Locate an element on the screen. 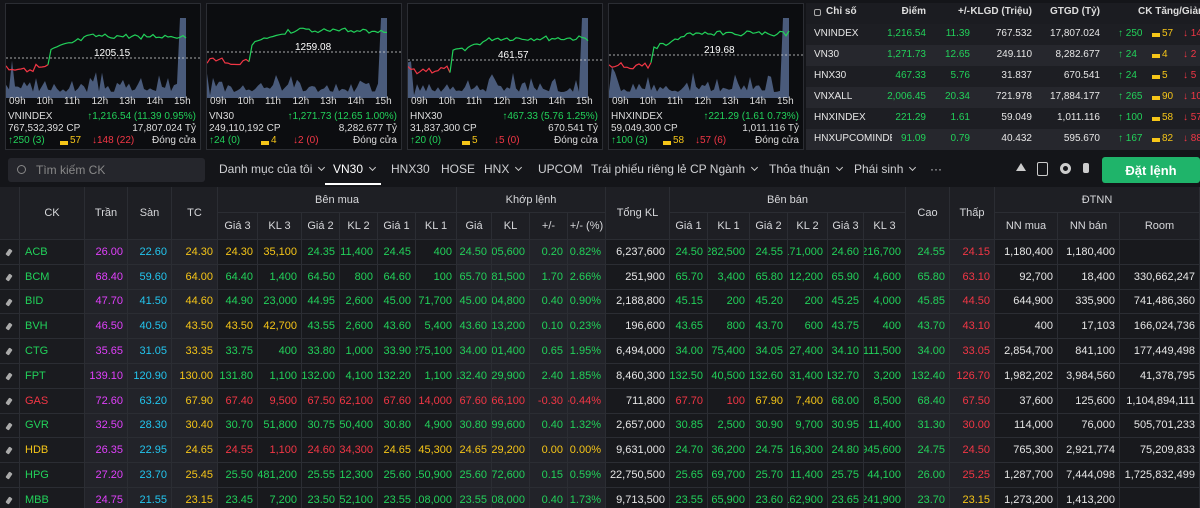  tab: VN30 is located at coordinates (348, 169).